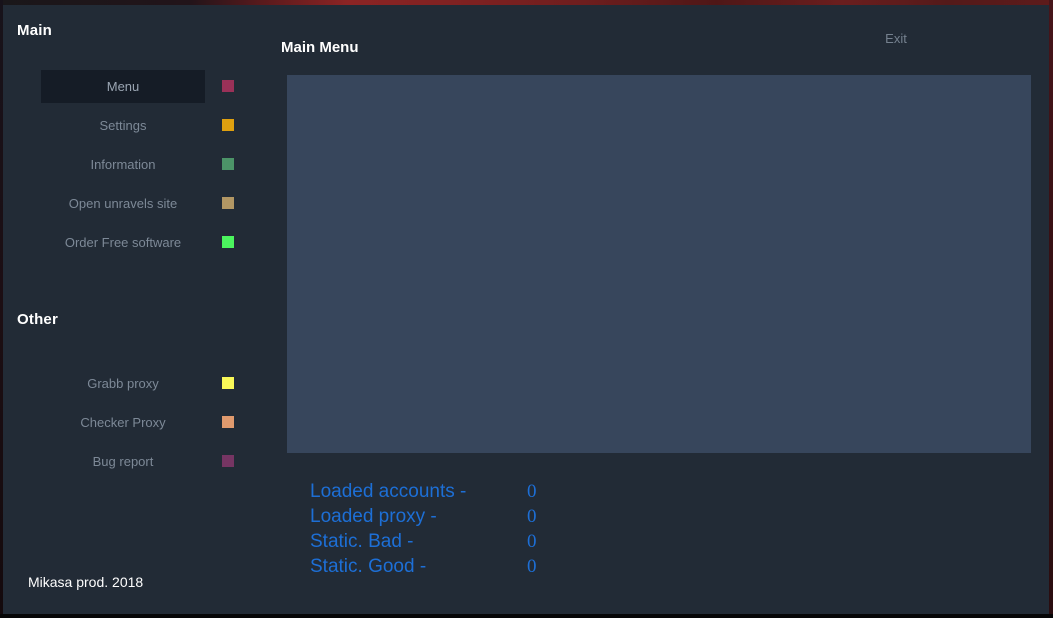 The width and height of the screenshot is (1053, 618). Describe the element at coordinates (510, 493) in the screenshot. I see `stat-row-loaded-accounts: Loaded accounts - 0` at that location.